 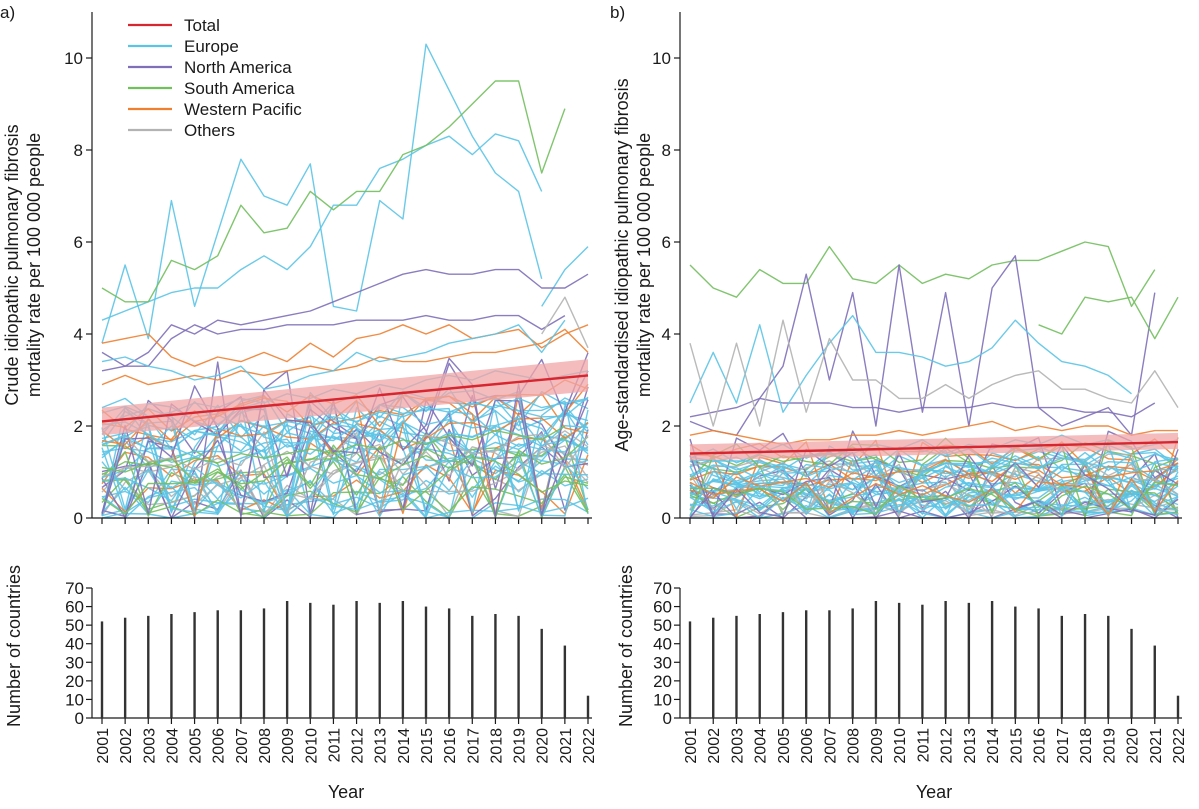 I want to click on year-tick-label: 2009, so click(x=877, y=746).